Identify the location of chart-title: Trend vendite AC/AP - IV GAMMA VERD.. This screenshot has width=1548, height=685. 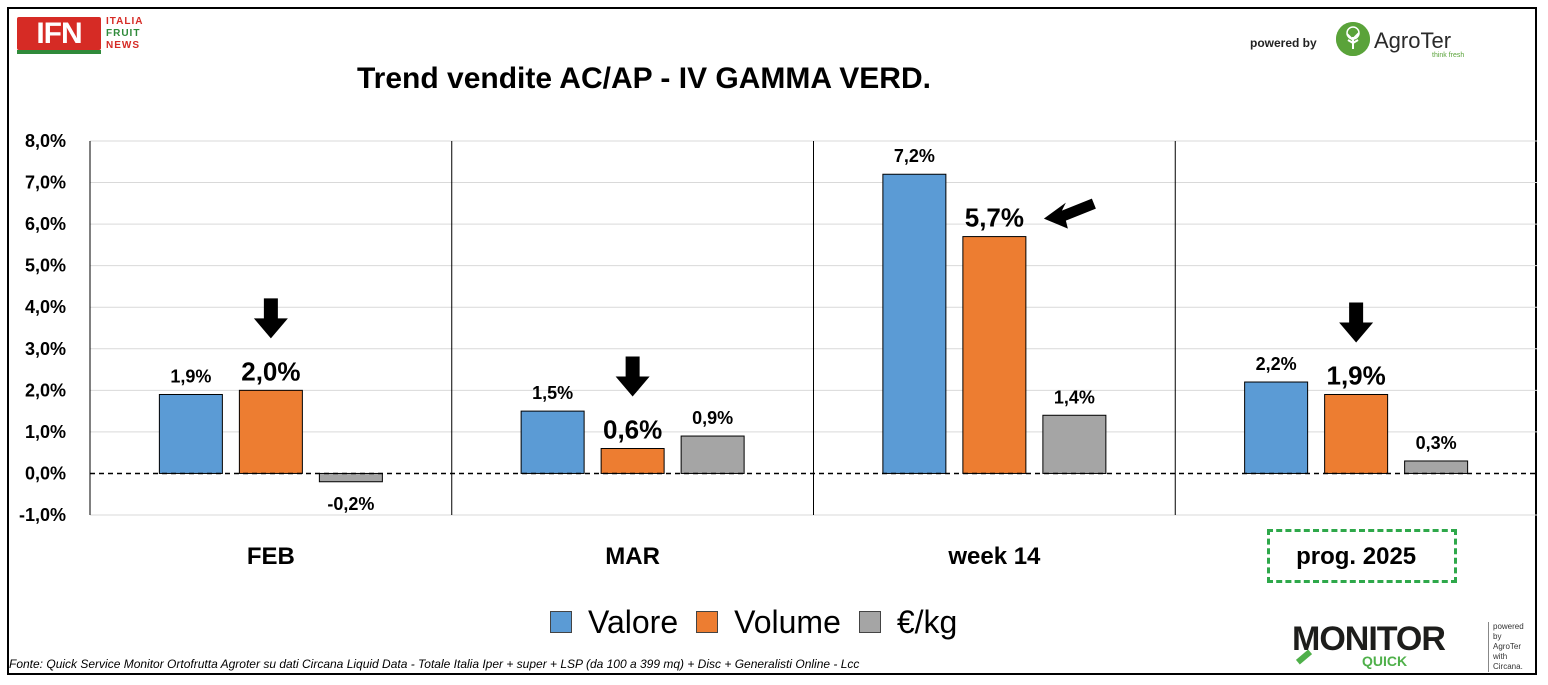
(644, 78).